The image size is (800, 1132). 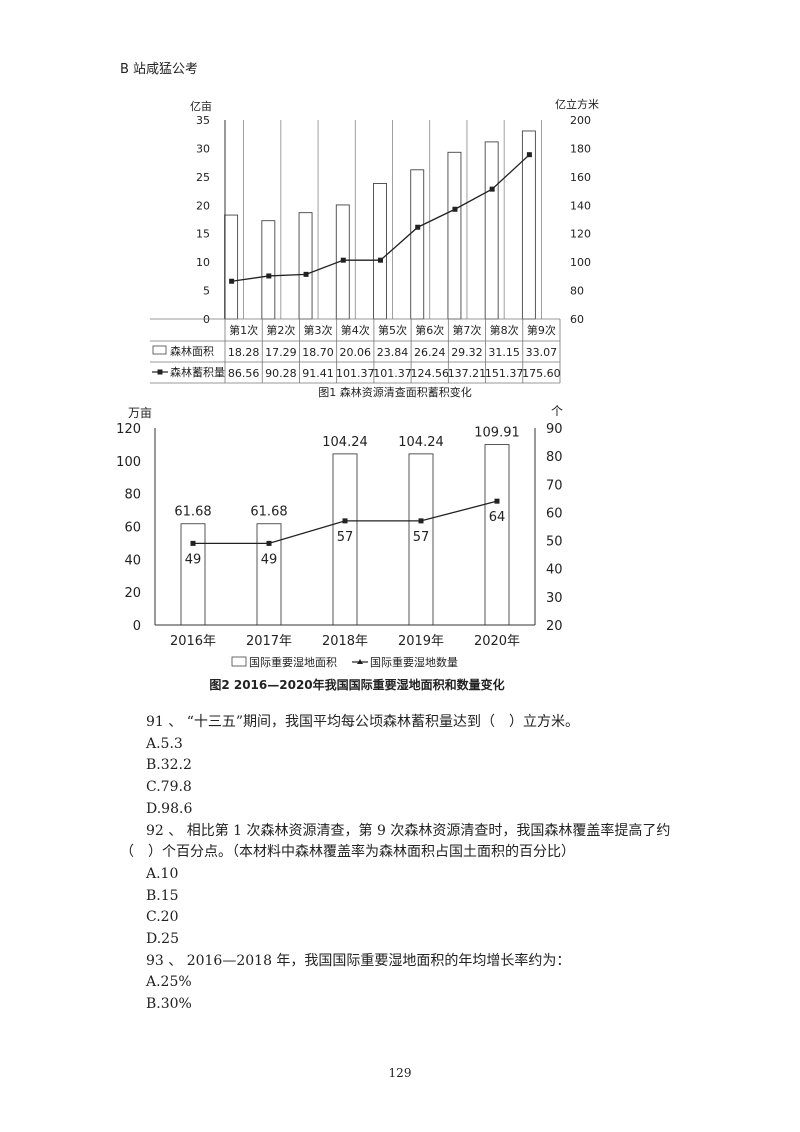 I want to click on wetland-count-label: 49, so click(x=193, y=559).